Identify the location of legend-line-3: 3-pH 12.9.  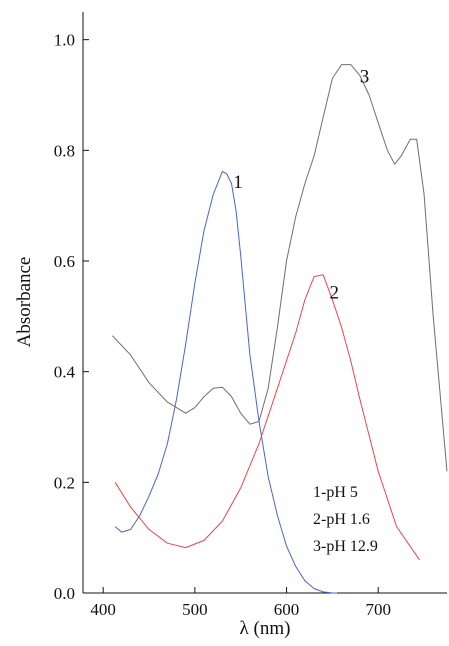
(345, 546).